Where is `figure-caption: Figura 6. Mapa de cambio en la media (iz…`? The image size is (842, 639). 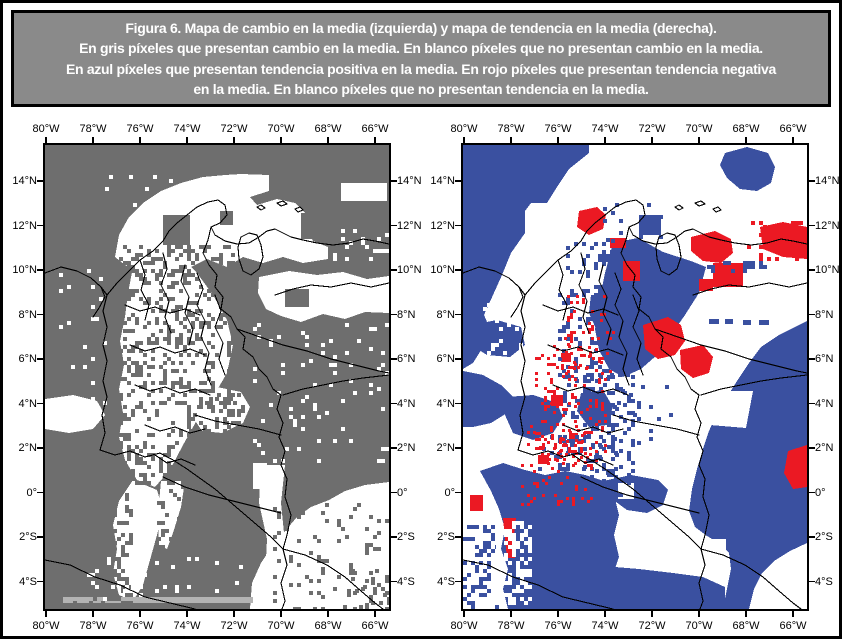
figure-caption: Figura 6. Mapa de cambio en la media (iz… is located at coordinates (421, 59).